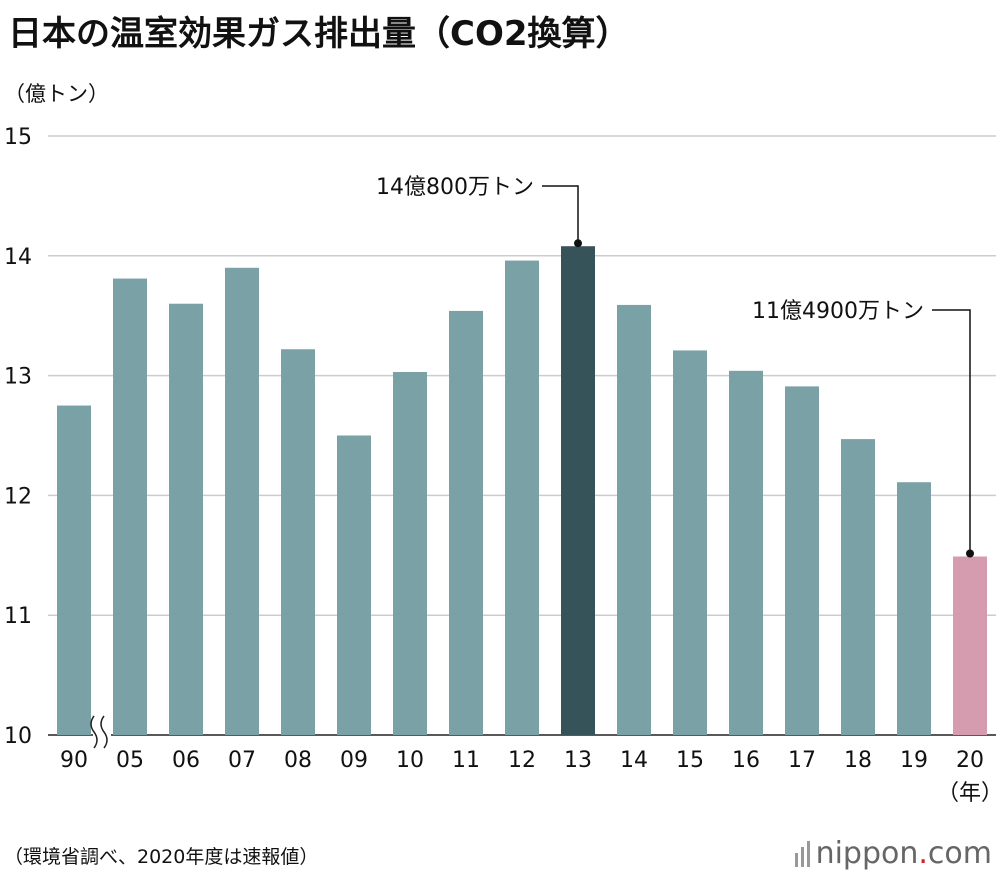 This screenshot has height=880, width=1000. I want to click on y-tick-label: 13, so click(18, 377).